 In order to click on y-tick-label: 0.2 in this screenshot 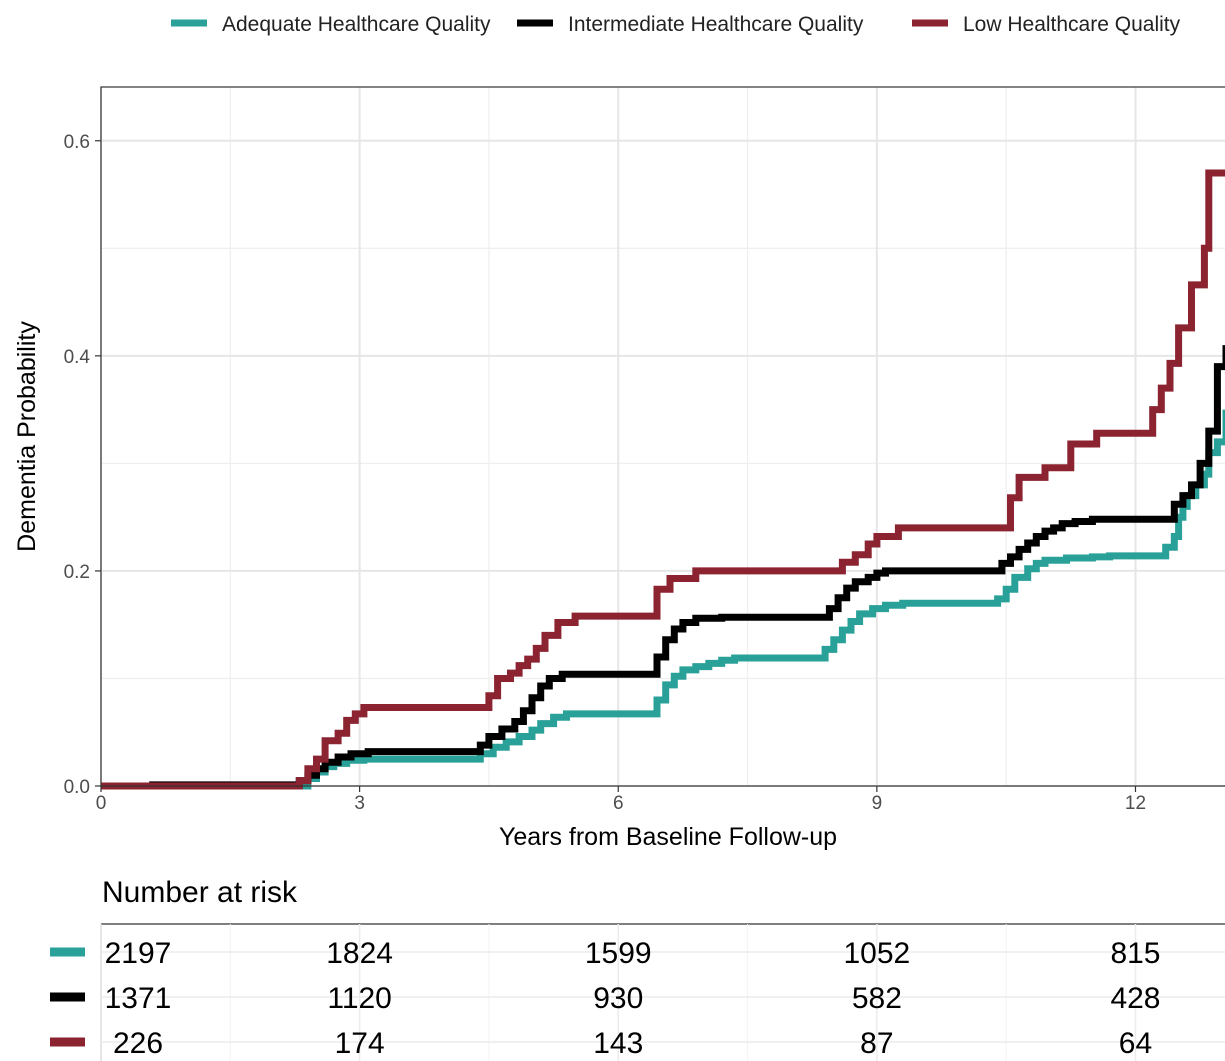, I will do `click(77, 572)`.